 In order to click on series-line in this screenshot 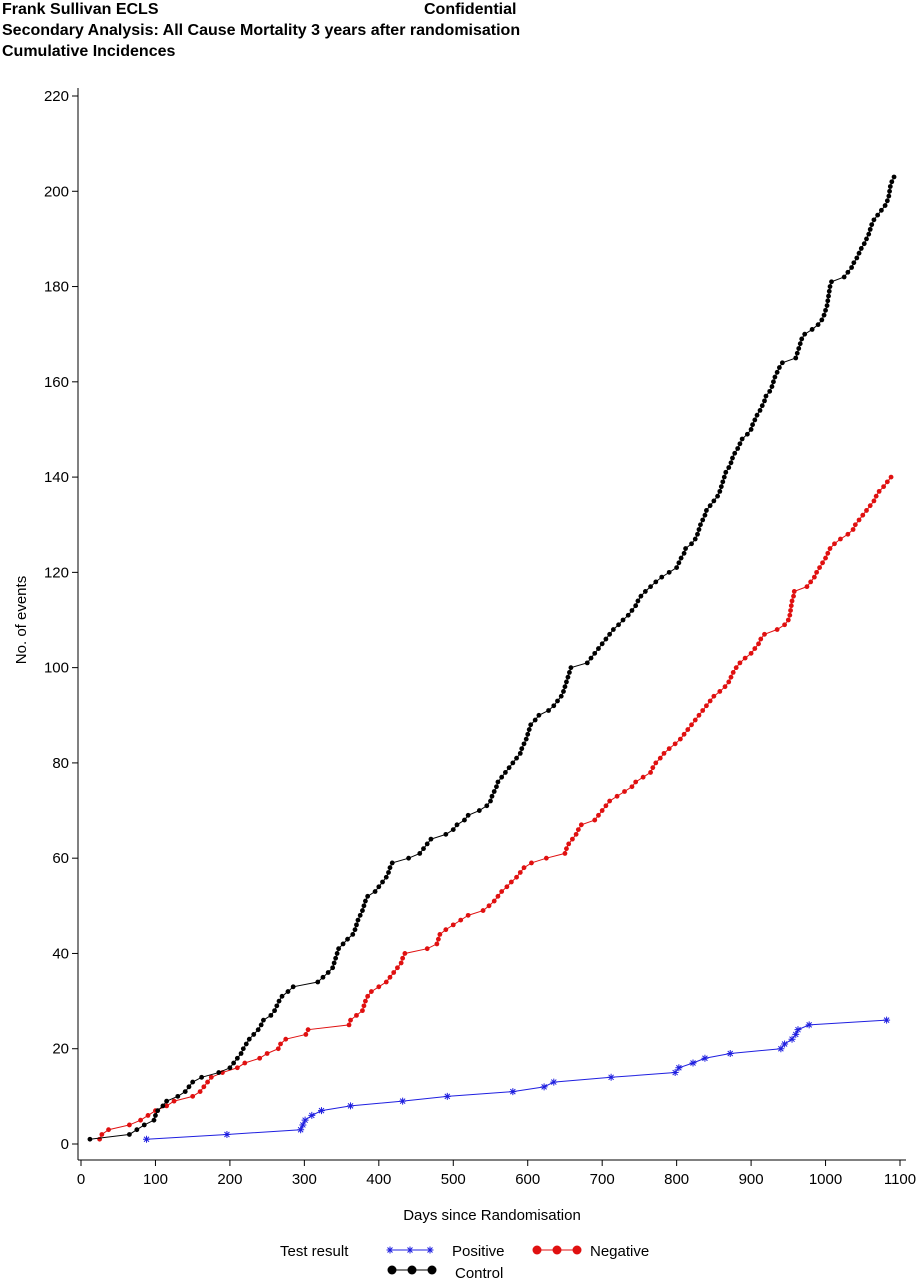, I will do `click(516, 1079)`.